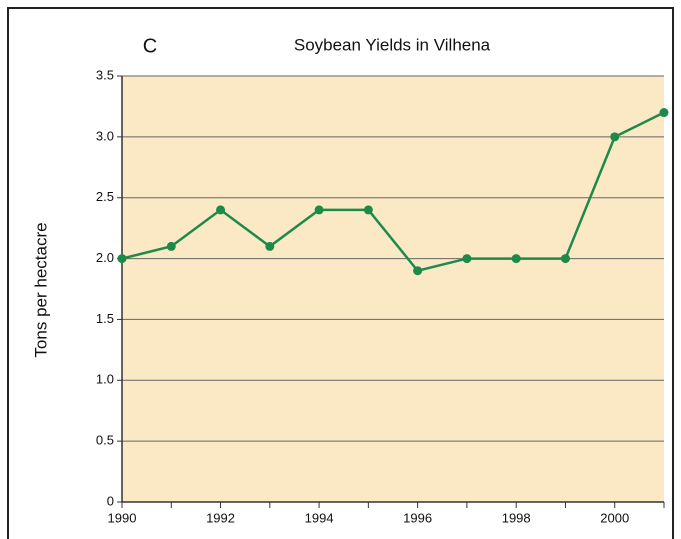  Describe the element at coordinates (40, 289) in the screenshot. I see `y-axis-label: Tons per hectacre` at that location.